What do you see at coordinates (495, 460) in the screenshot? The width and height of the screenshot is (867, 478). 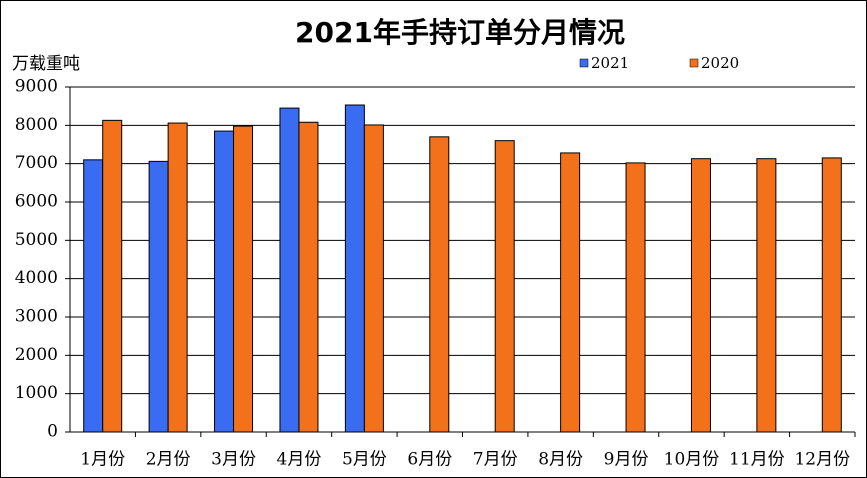 I see `x-tick-label: 7月份` at bounding box center [495, 460].